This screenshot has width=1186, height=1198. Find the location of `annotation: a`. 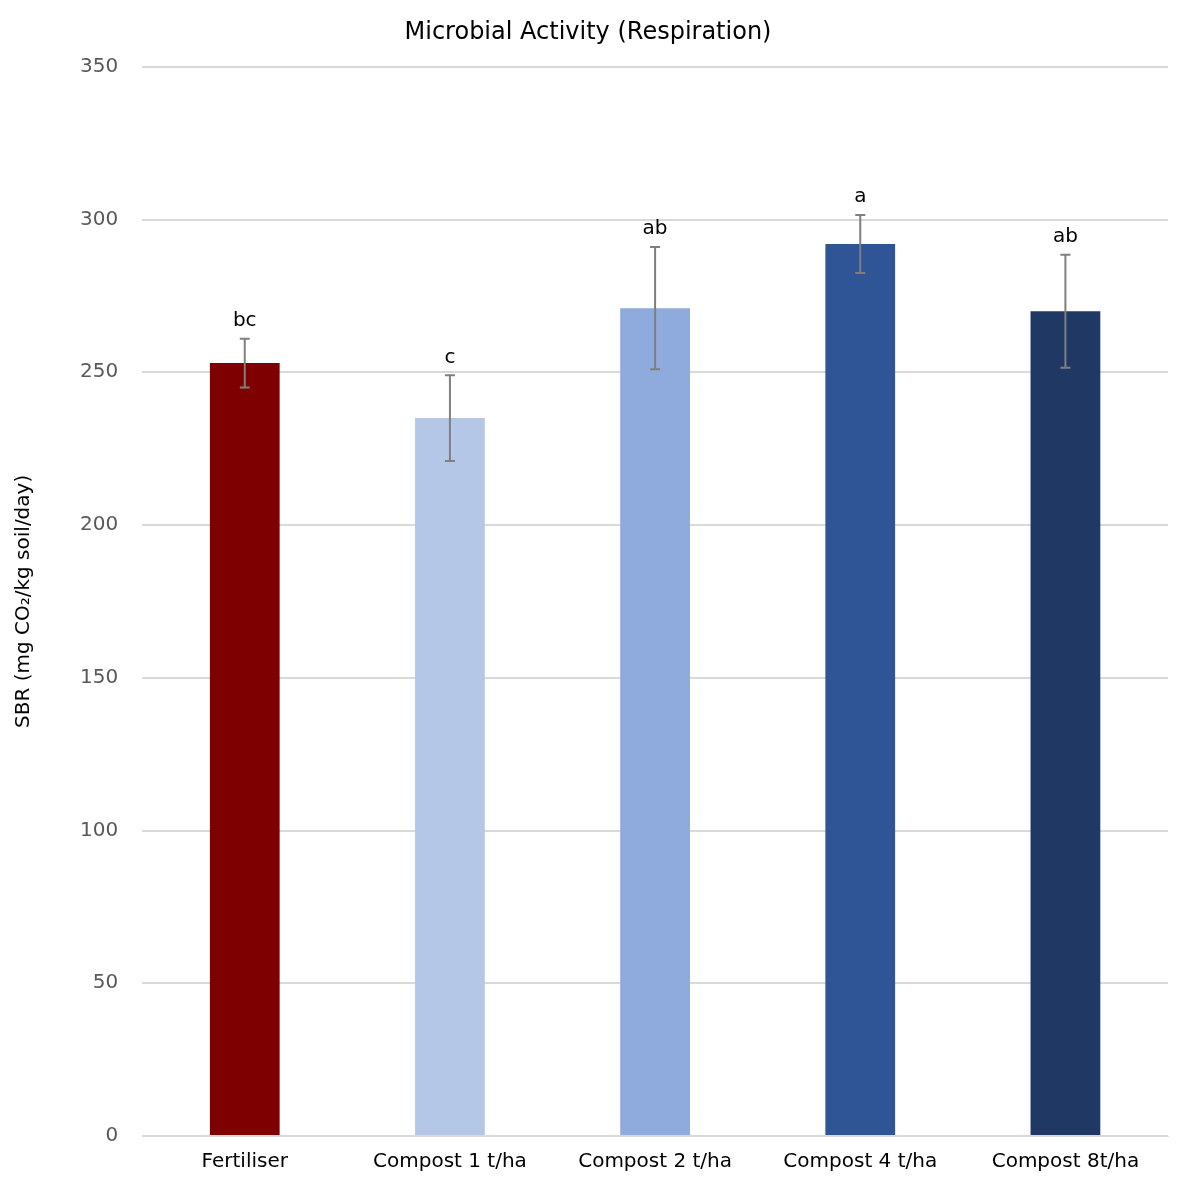

annotation: a is located at coordinates (860, 195).